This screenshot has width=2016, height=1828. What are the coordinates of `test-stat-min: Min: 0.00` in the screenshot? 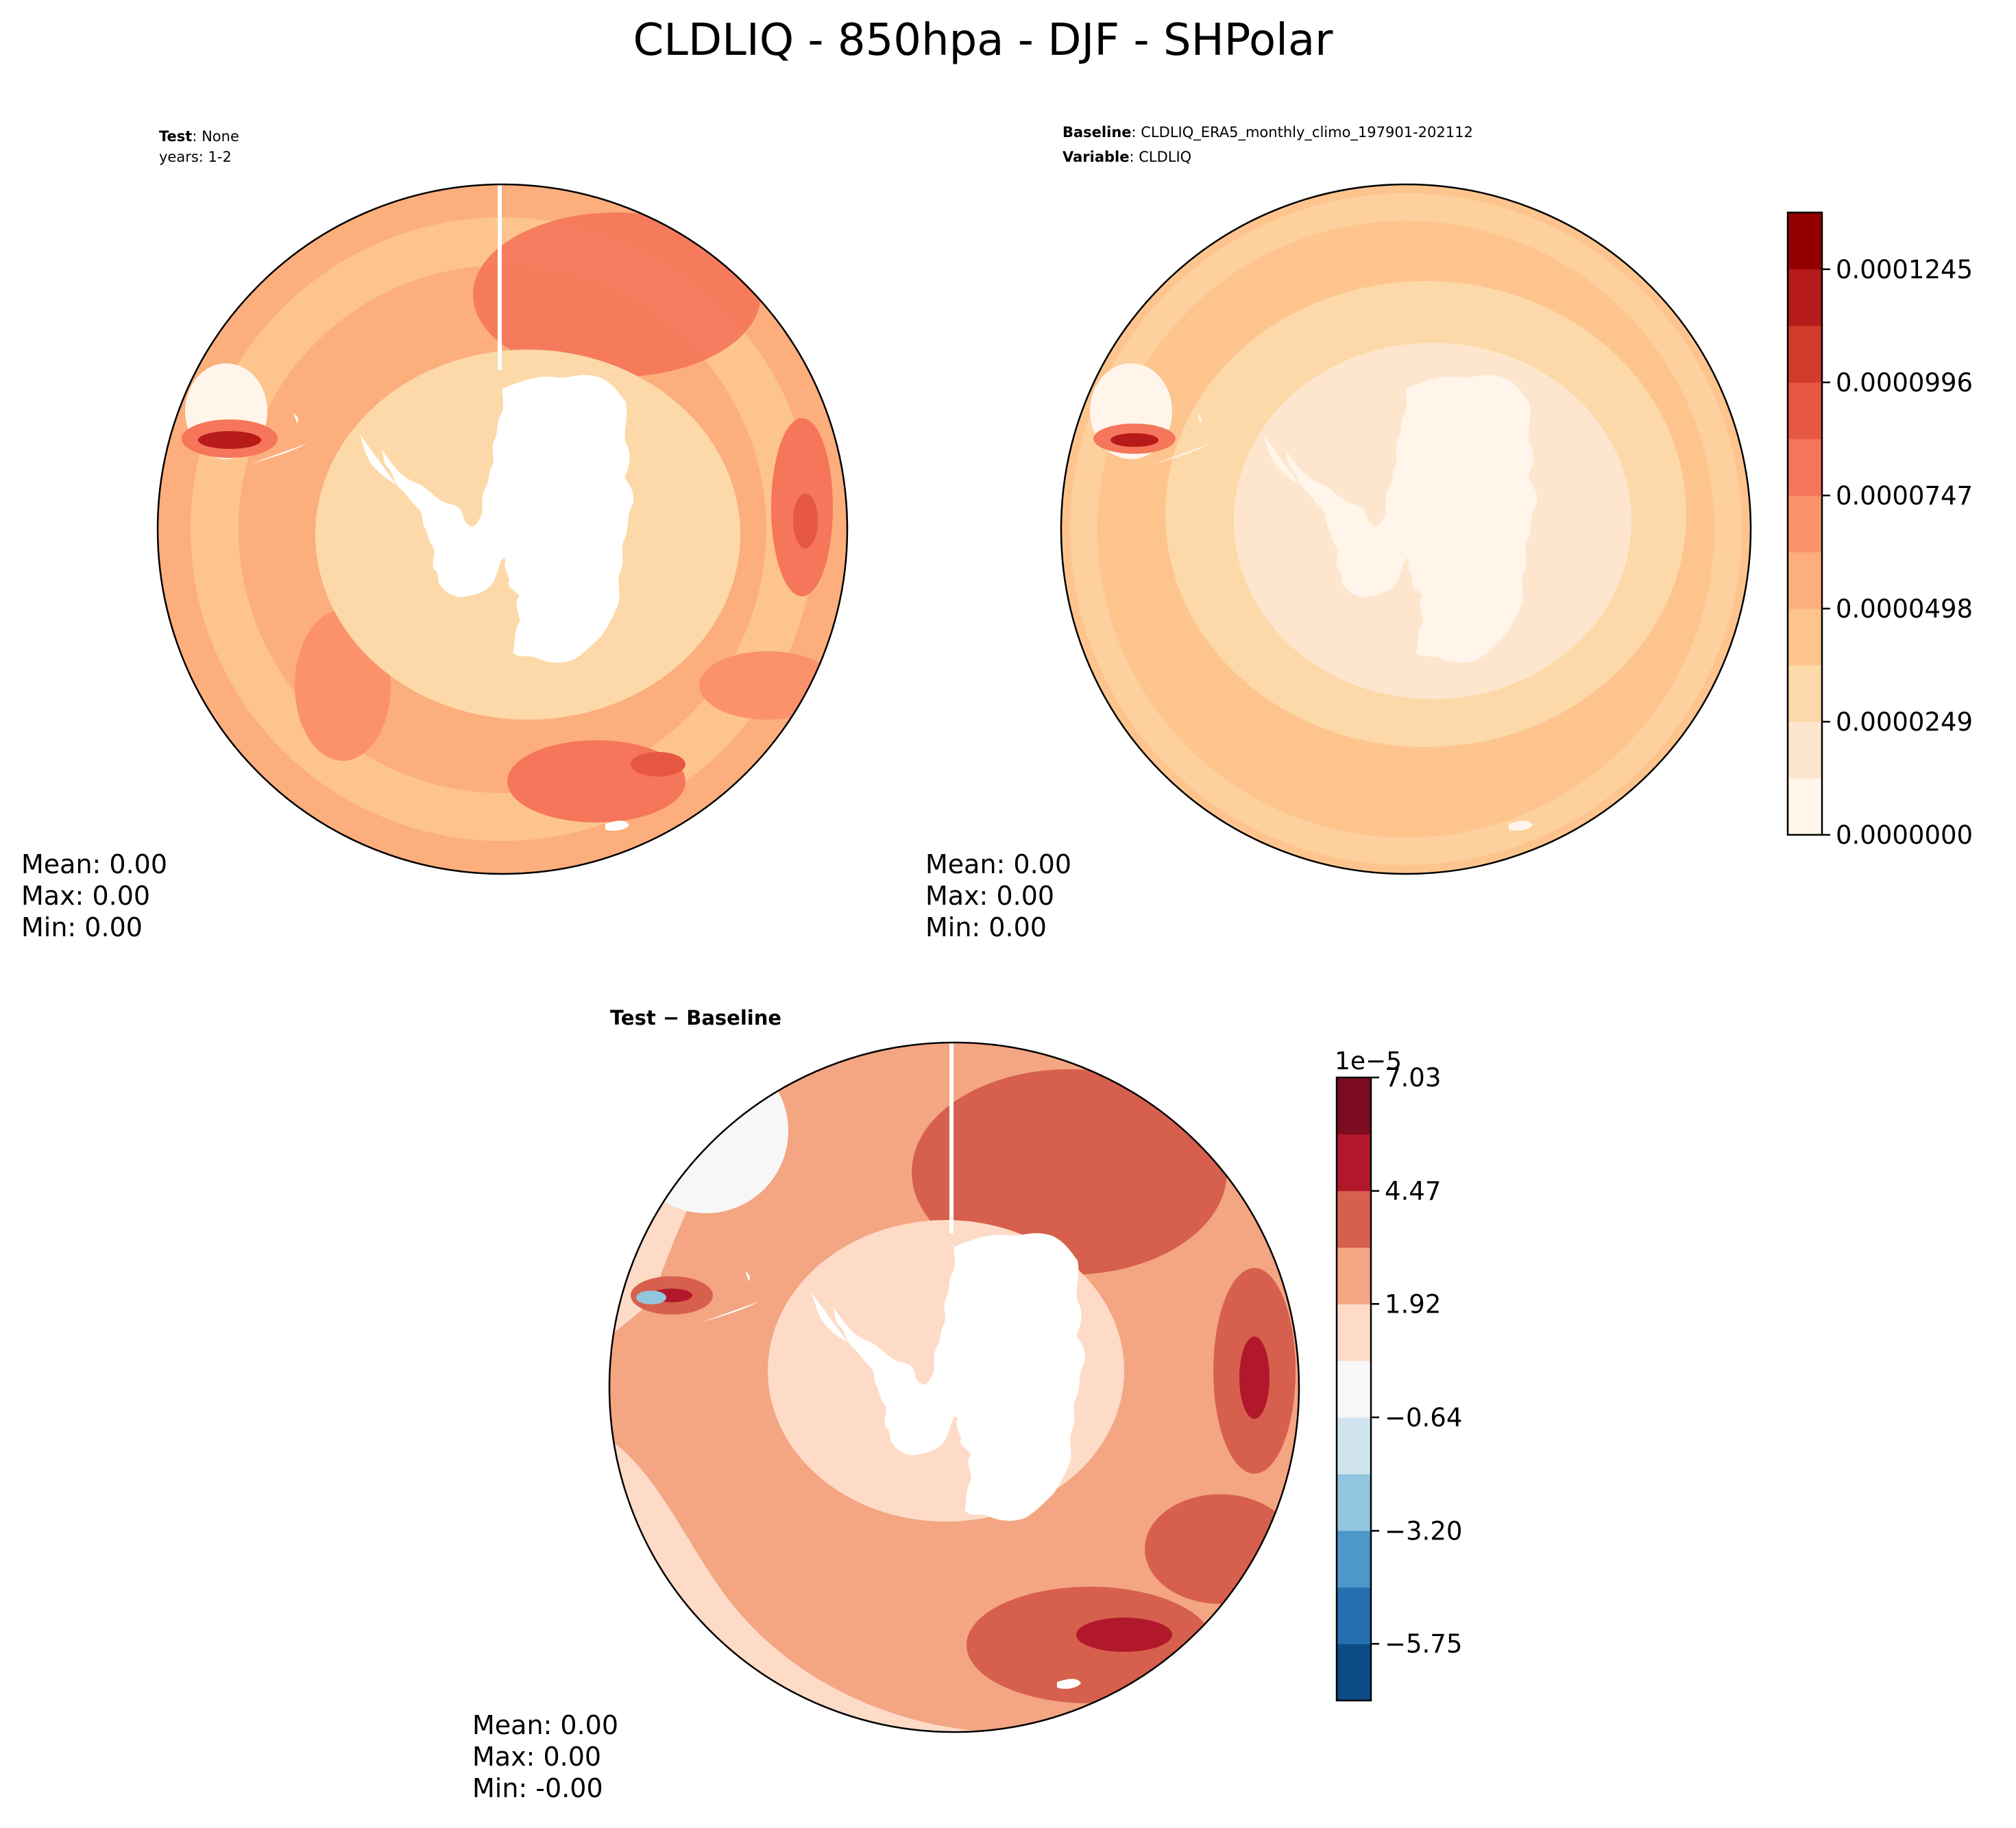 It's located at (82, 927).